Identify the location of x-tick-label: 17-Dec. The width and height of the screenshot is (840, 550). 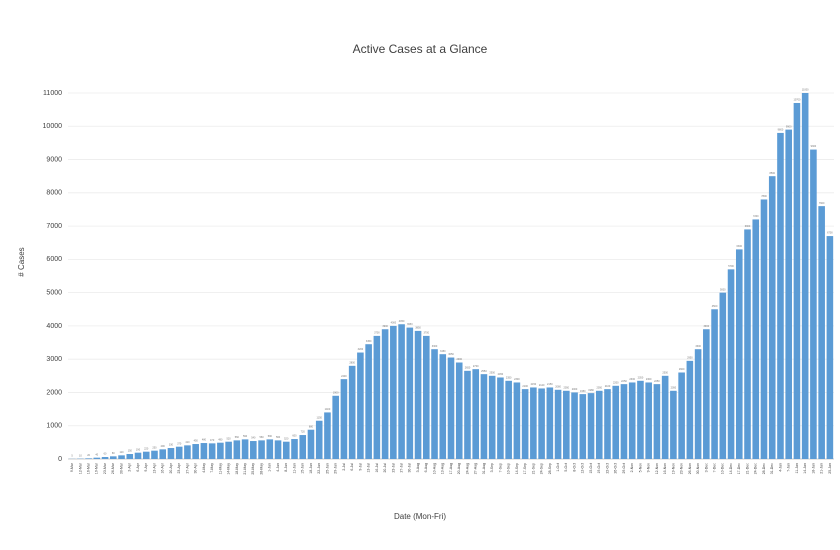
(739, 469).